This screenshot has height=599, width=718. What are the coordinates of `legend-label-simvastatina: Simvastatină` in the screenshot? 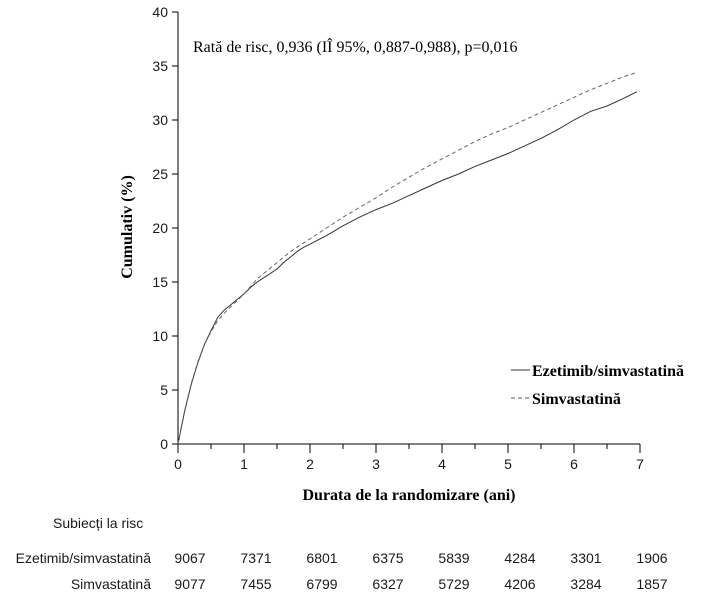 It's located at (576, 399).